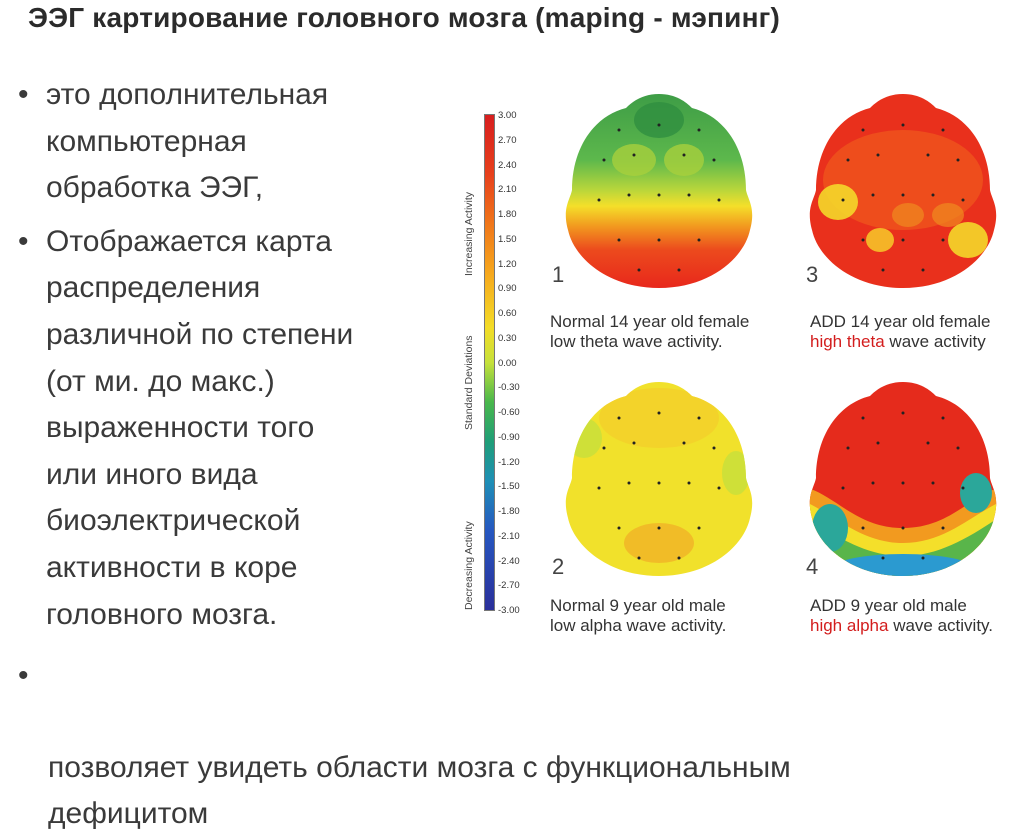 The width and height of the screenshot is (1024, 837). What do you see at coordinates (507, 214) in the screenshot?
I see `scale-tick-label: 1.80` at bounding box center [507, 214].